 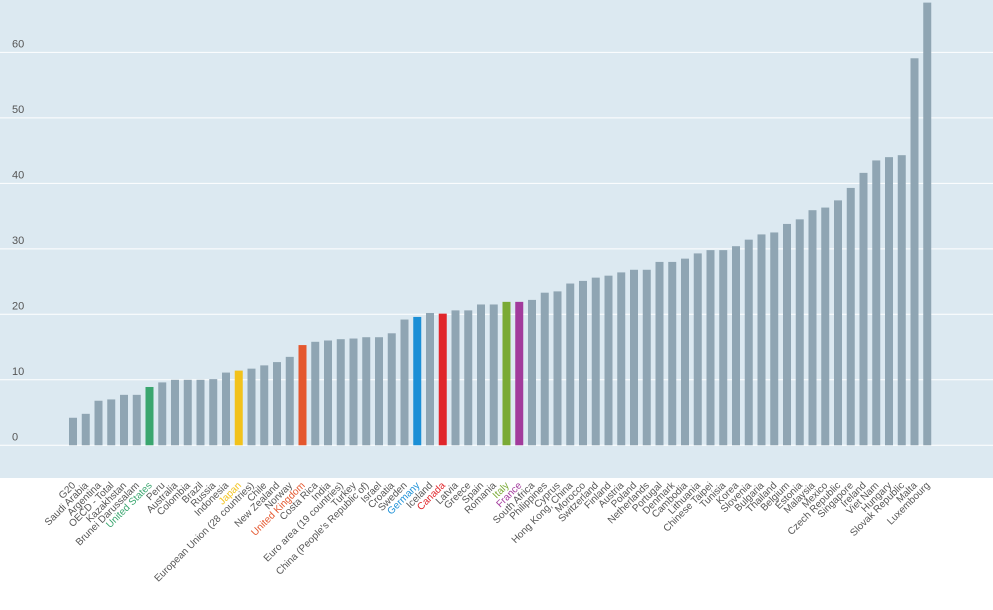 What do you see at coordinates (544, 369) in the screenshot?
I see `bar-philippines` at bounding box center [544, 369].